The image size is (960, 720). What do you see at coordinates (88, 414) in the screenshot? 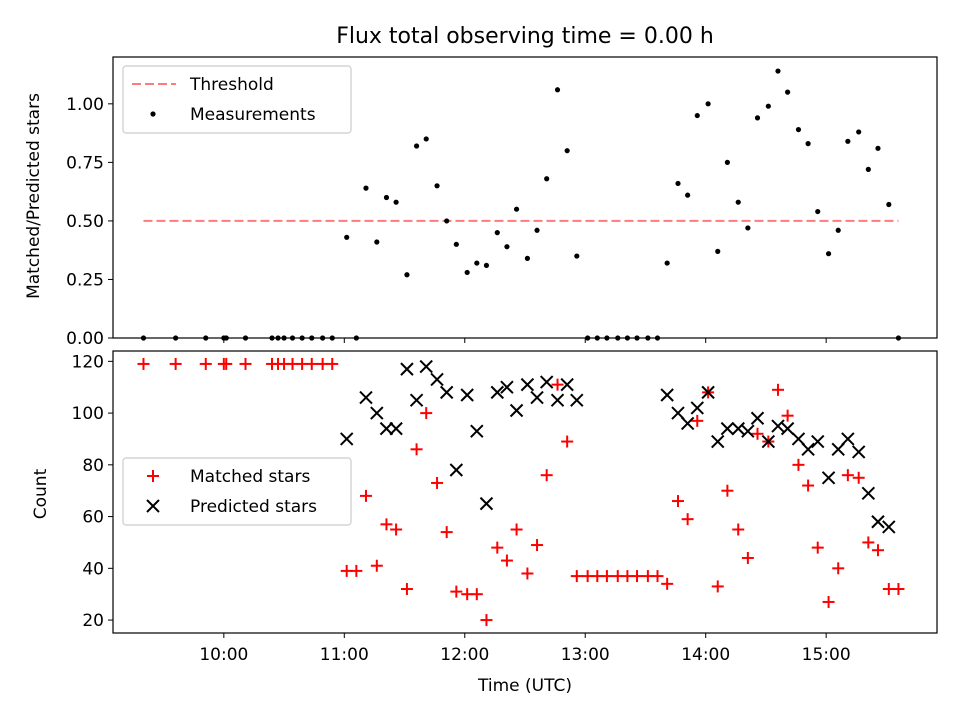
I see `bottom-y-tick-label: 100` at bounding box center [88, 414].